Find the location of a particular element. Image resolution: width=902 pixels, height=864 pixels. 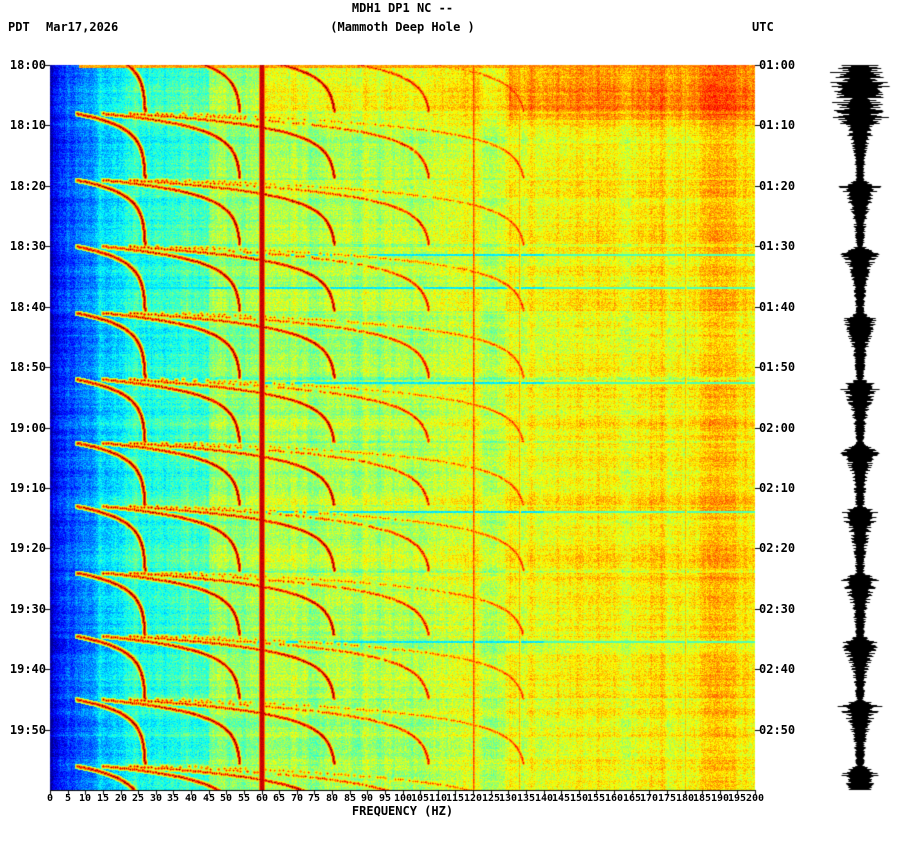

freq-tick-label: 50 is located at coordinates (226, 798).